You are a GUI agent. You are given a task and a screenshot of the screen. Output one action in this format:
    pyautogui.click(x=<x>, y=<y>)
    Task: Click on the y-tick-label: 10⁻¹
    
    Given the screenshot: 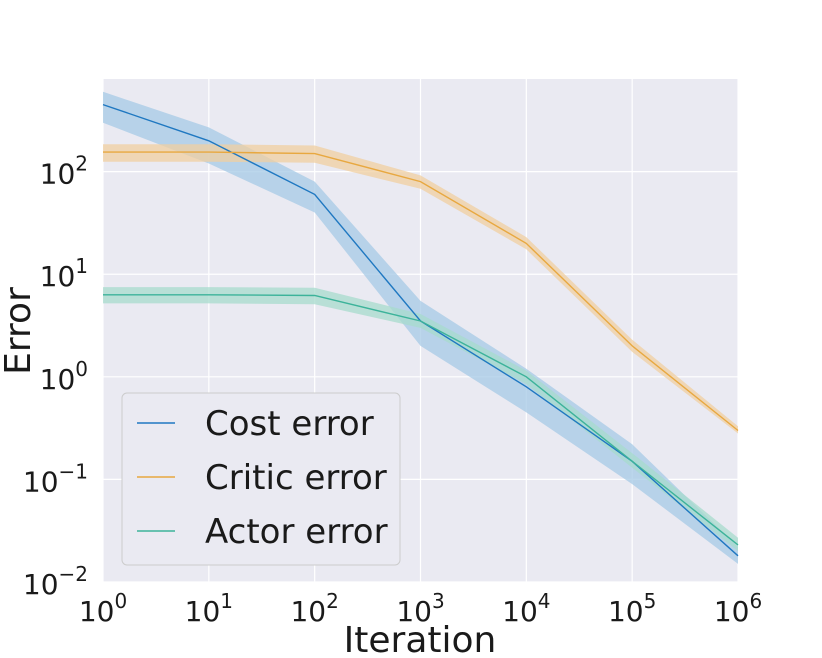 What is the action you would take?
    pyautogui.click(x=55, y=478)
    